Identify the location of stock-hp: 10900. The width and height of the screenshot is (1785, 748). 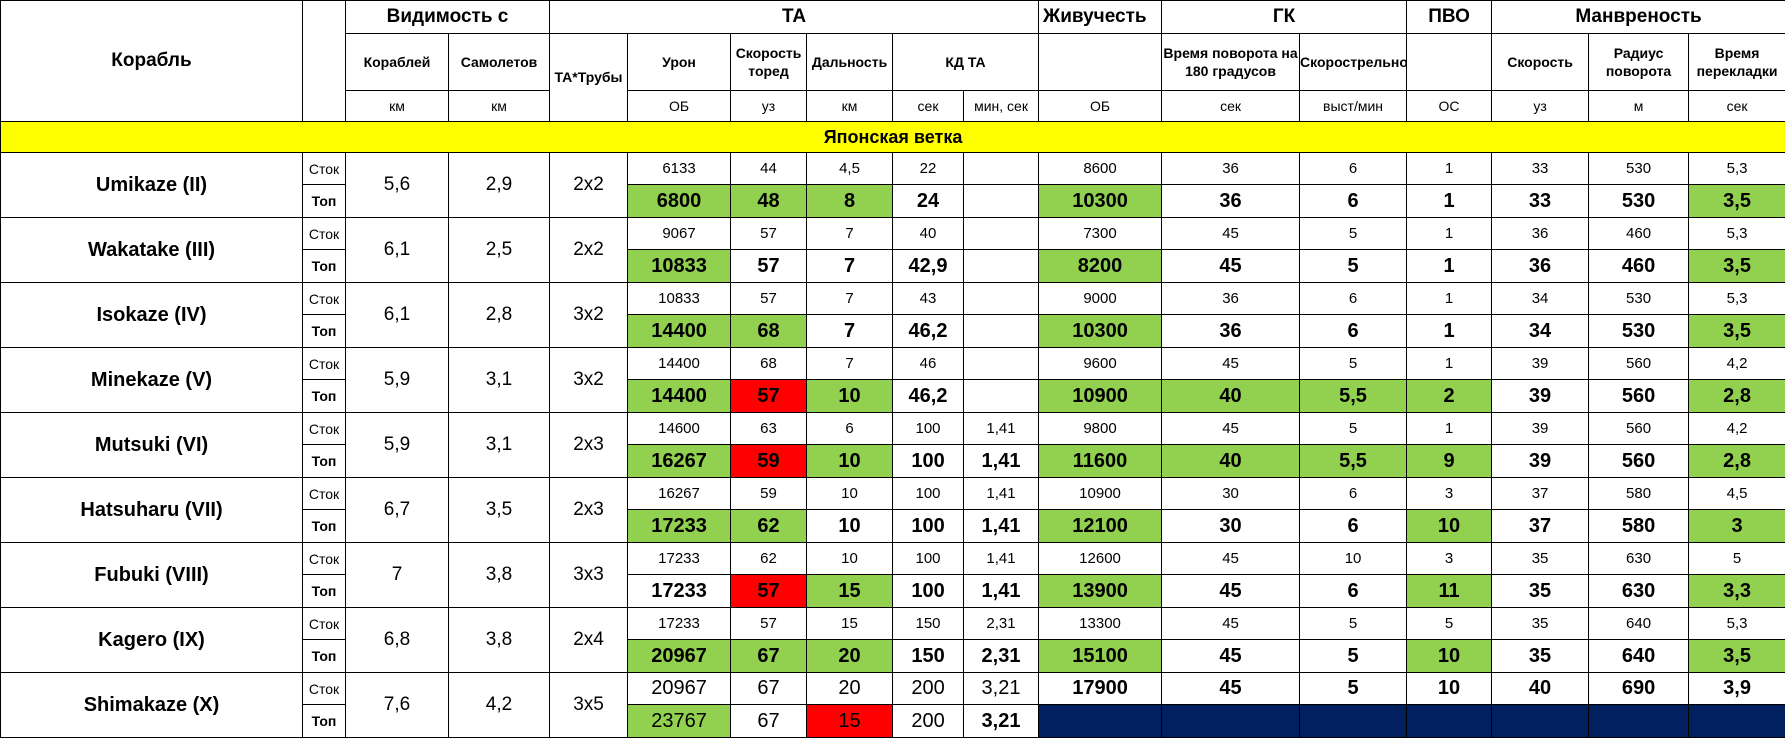
(1100, 493).